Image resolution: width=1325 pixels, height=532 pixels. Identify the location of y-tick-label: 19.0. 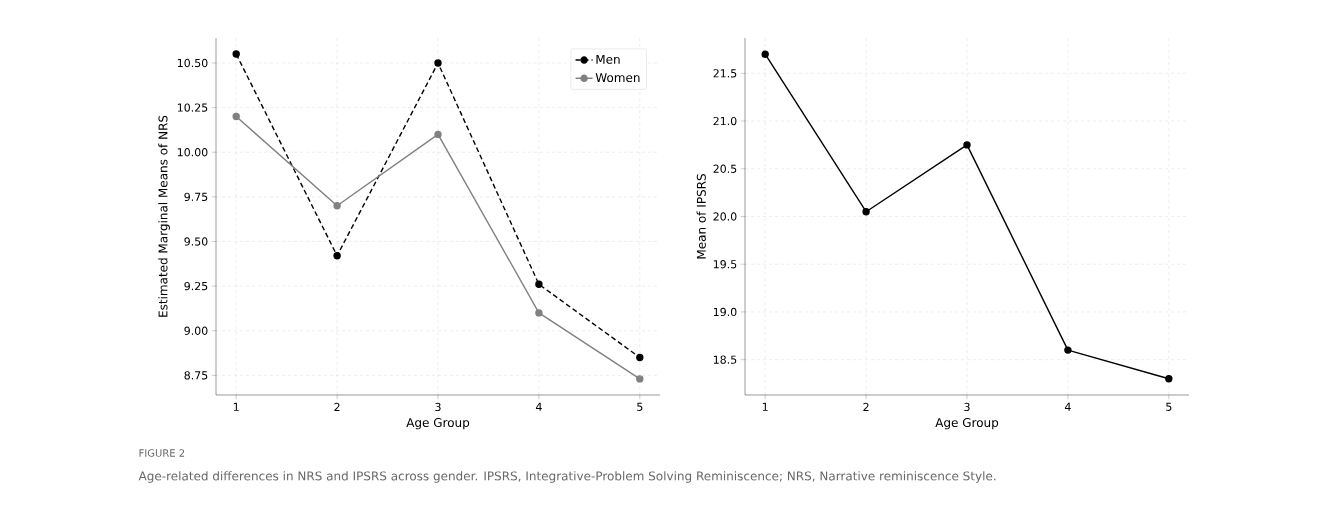
(725, 312).